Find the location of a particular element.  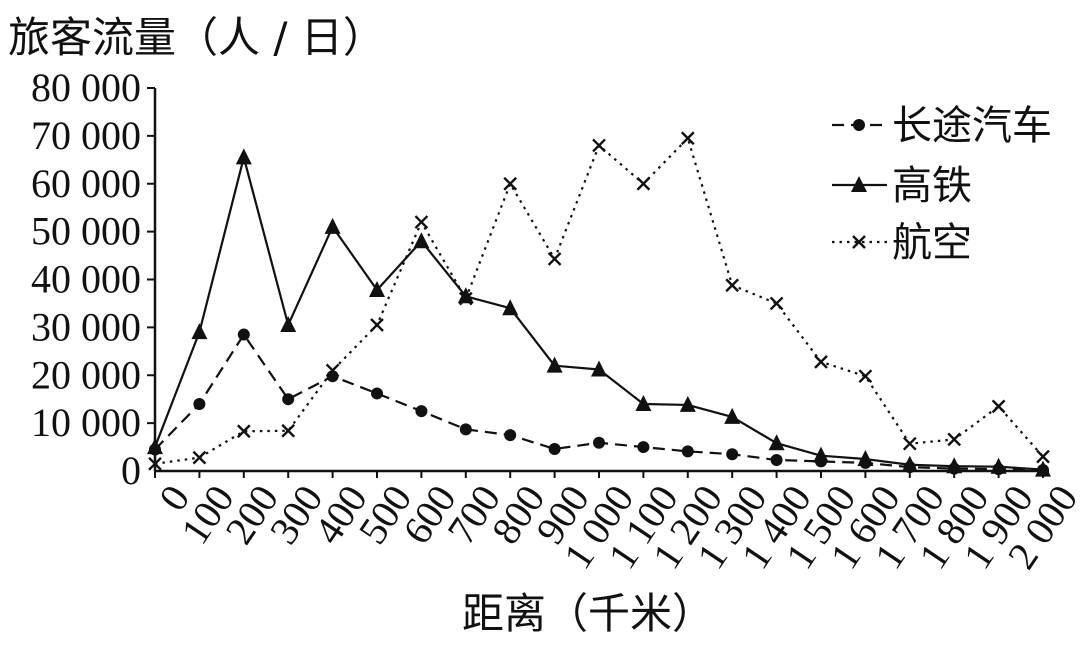

legend-label: 高铁 is located at coordinates (932, 186).